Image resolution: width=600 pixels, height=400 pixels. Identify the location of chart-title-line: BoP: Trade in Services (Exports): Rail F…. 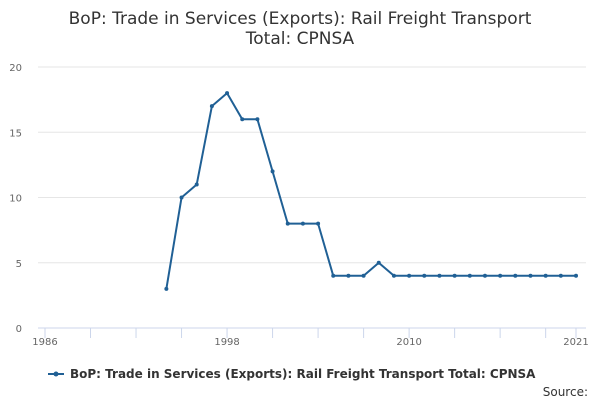
(300, 19).